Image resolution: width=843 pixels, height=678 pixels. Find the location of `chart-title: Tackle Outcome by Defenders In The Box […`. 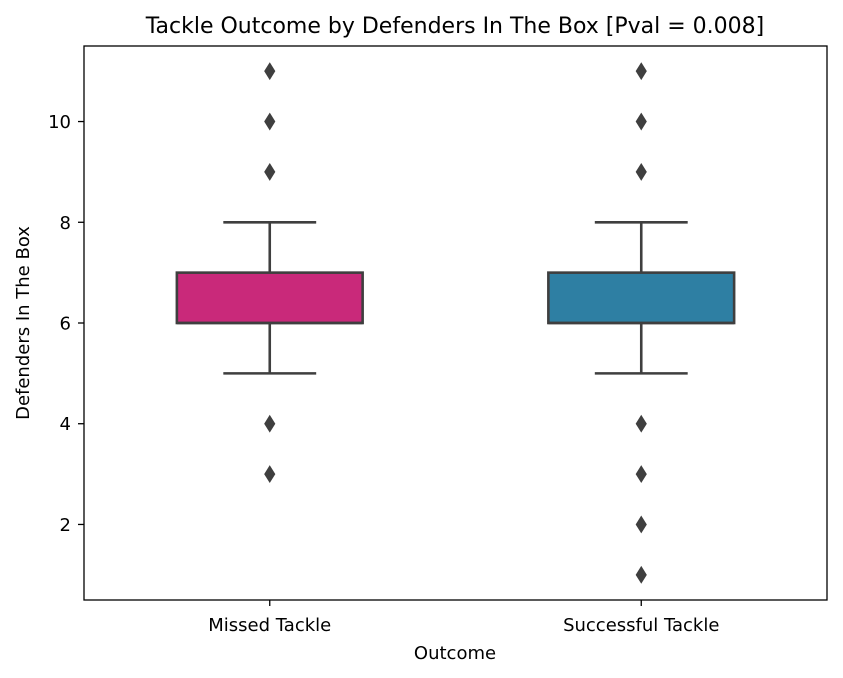

chart-title: Tackle Outcome by Defenders In The Box [… is located at coordinates (455, 26).